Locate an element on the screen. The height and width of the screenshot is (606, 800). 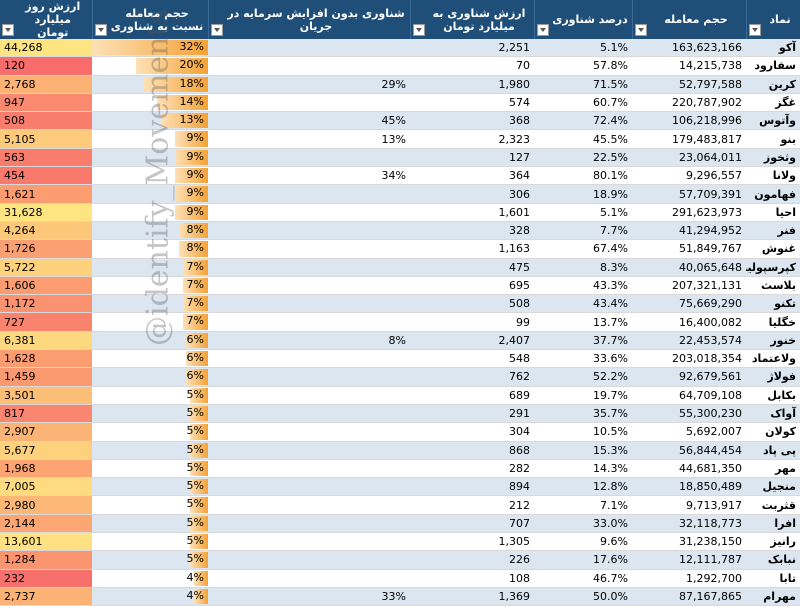
cell-hajm-nesbat: 7% is located at coordinates (150, 304).